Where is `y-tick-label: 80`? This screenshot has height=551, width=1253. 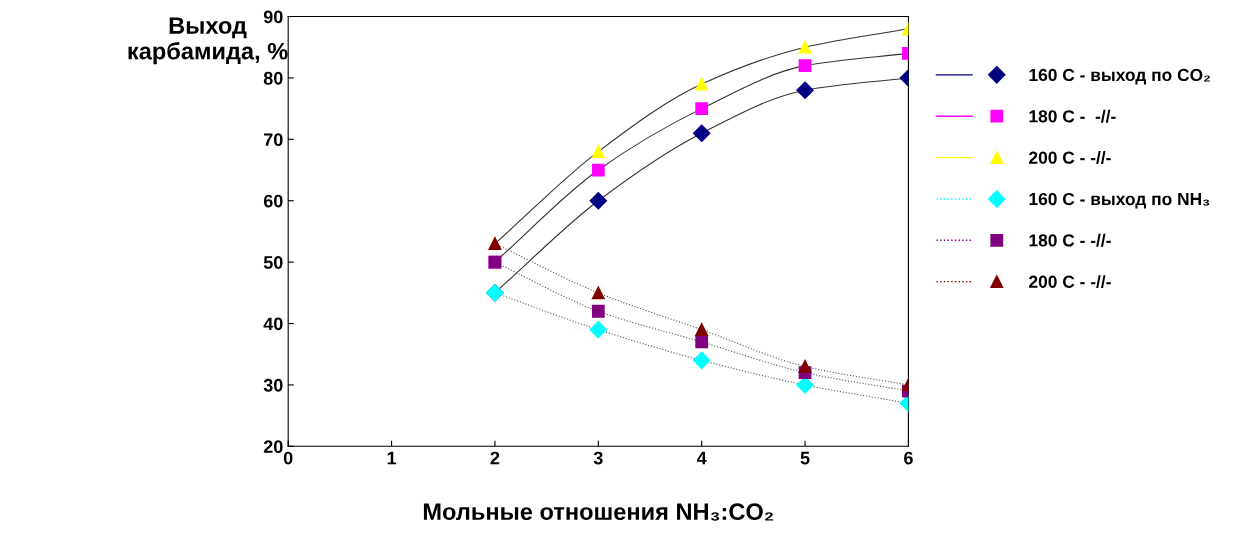 y-tick-label: 80 is located at coordinates (273, 78).